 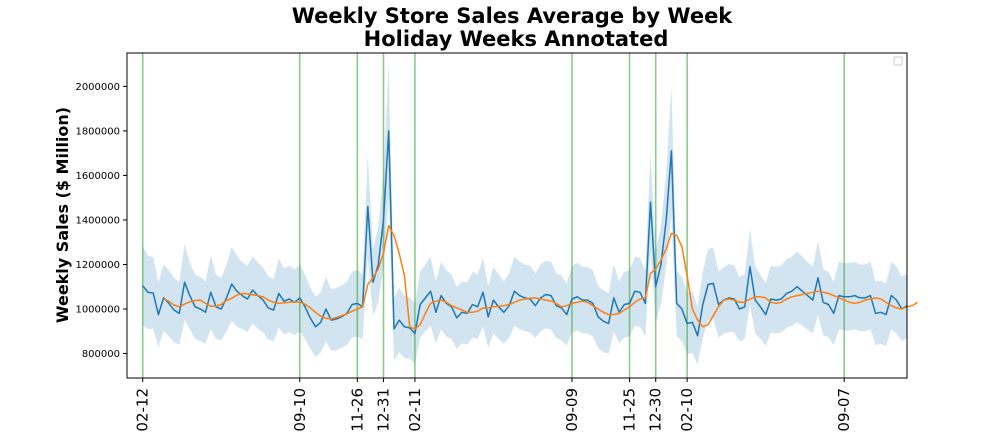 What do you see at coordinates (300, 410) in the screenshot?
I see `x-tick-label: 09-10` at bounding box center [300, 410].